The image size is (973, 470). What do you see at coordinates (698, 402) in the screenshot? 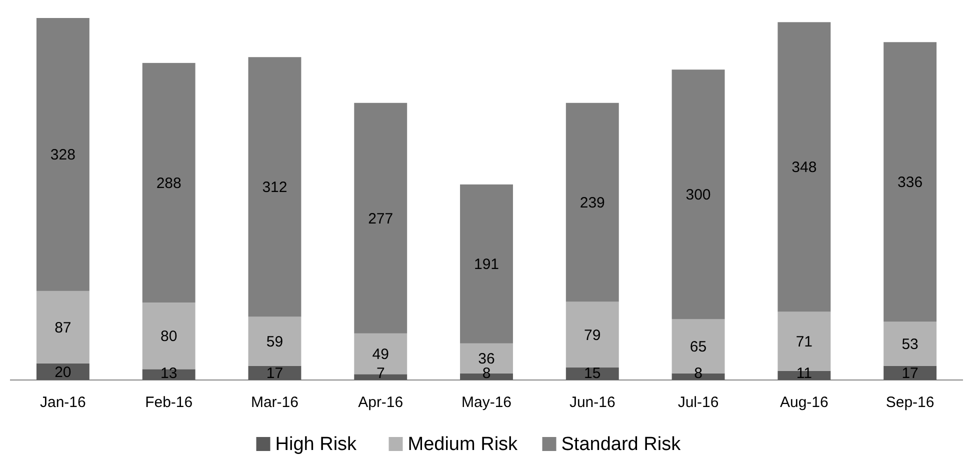
I see `x-tick-label: Jul-16` at bounding box center [698, 402].